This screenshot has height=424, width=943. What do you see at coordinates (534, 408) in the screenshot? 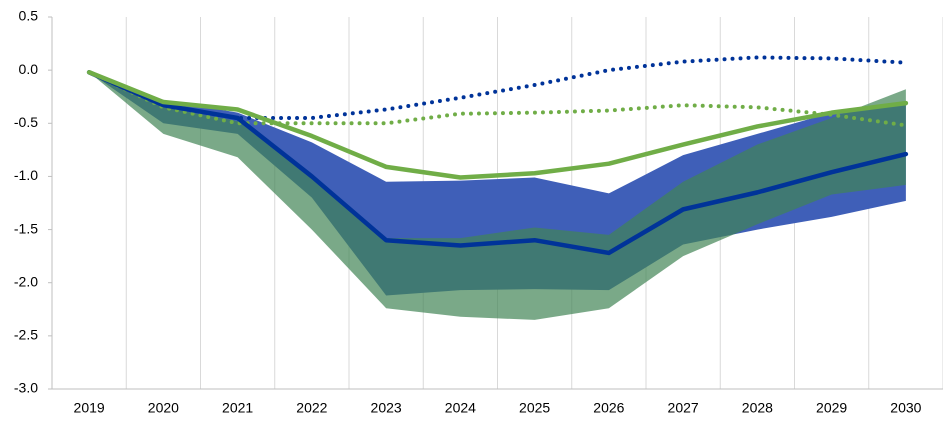
I see `x-tick-label: 2025` at bounding box center [534, 408].